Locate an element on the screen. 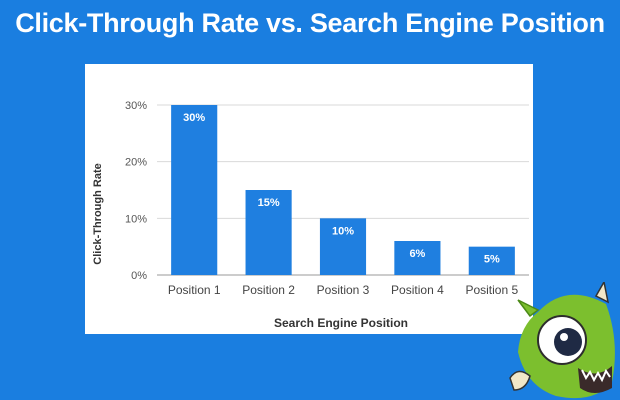 This screenshot has width=620, height=400. x-tick-label: Position 2 is located at coordinates (268, 290).